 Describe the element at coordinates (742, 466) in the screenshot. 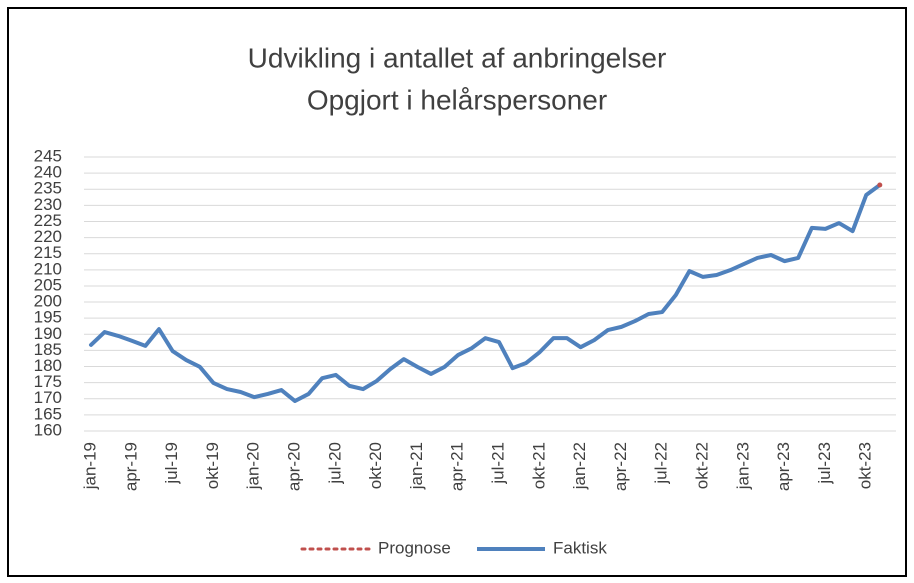

I see `x-tick-label: jan-23` at that location.